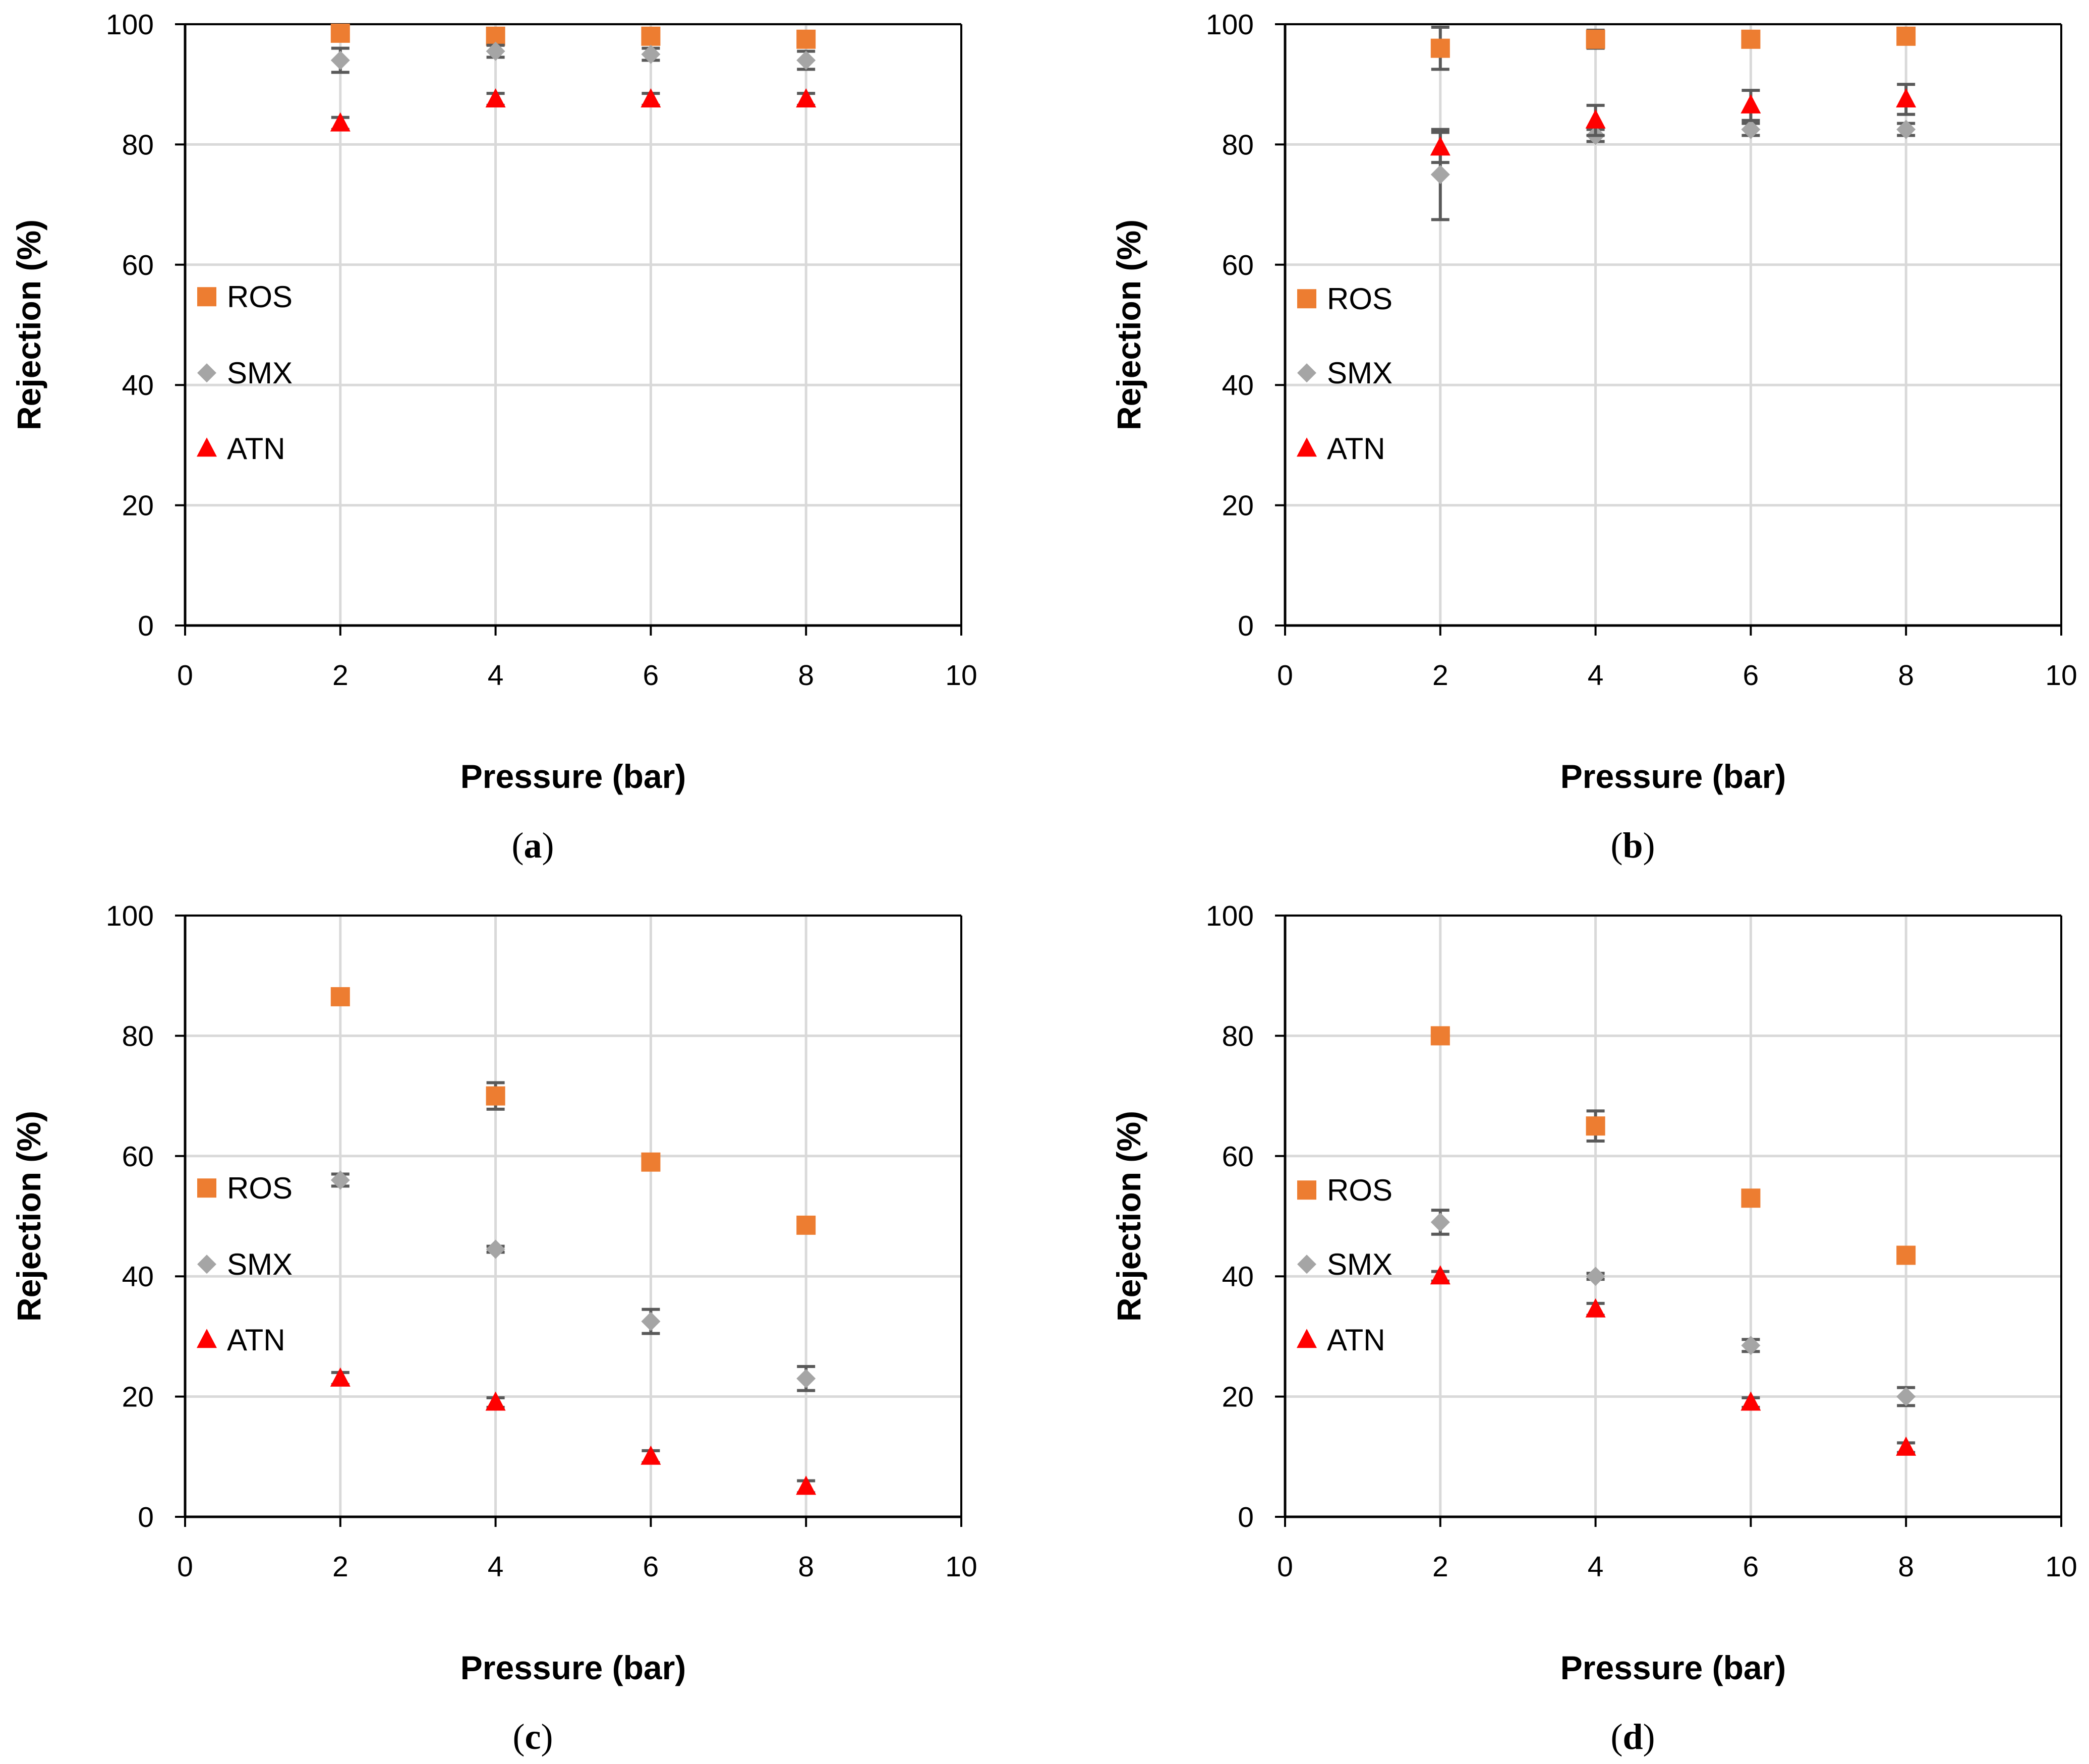 The image size is (2089, 1764). I want to click on panel-label: (c), so click(533, 1737).